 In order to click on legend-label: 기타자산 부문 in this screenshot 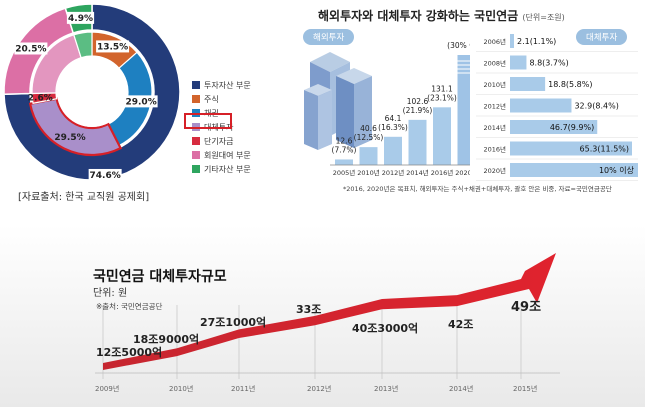, I will do `click(227, 169)`.